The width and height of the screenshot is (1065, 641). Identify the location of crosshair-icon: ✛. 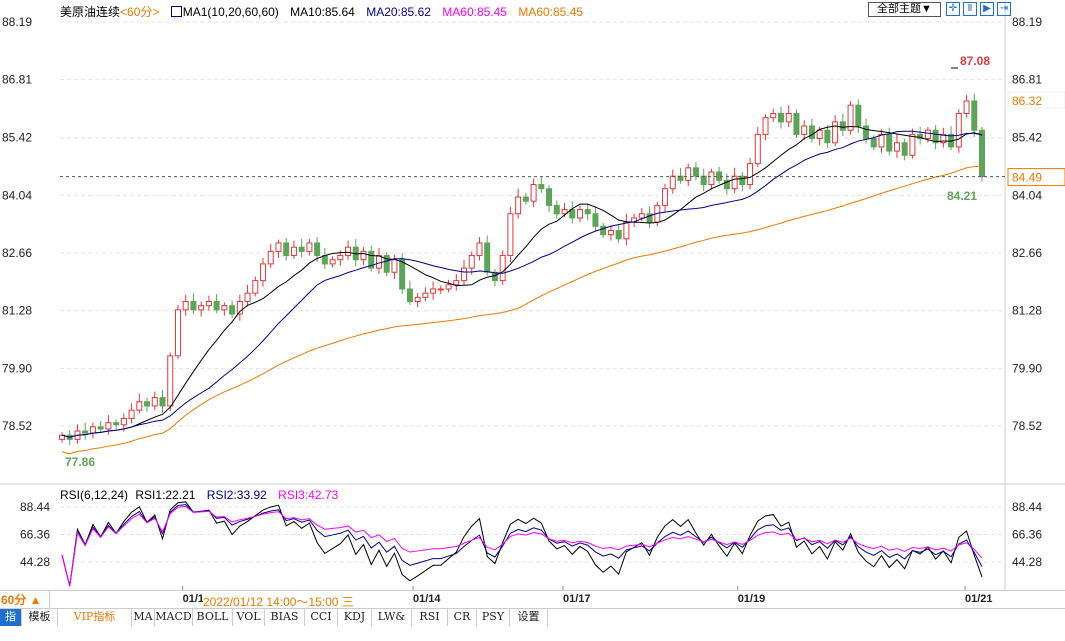
(953, 9).